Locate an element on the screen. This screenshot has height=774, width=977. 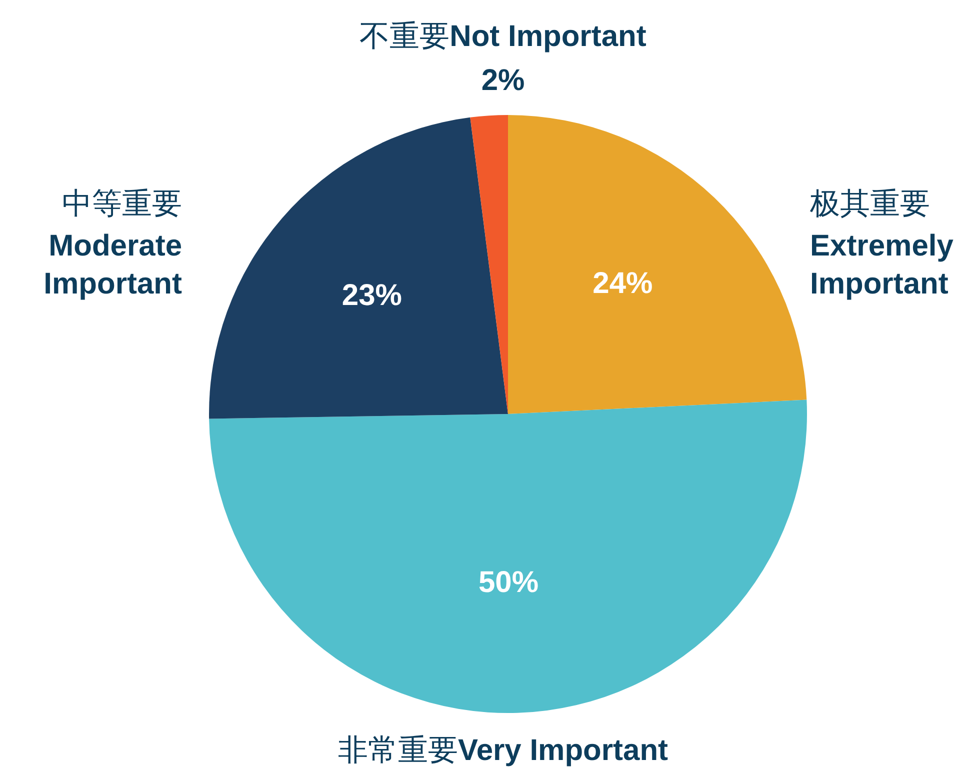
data-label: 50% is located at coordinates (508, 582).